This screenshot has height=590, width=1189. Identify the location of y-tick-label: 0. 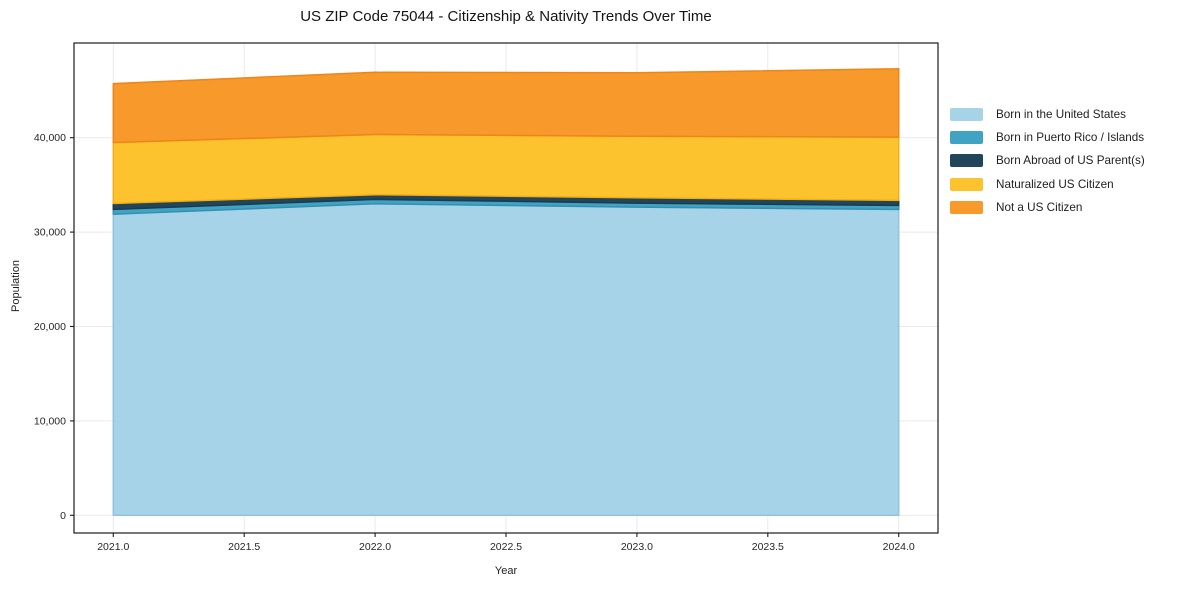
(63, 516).